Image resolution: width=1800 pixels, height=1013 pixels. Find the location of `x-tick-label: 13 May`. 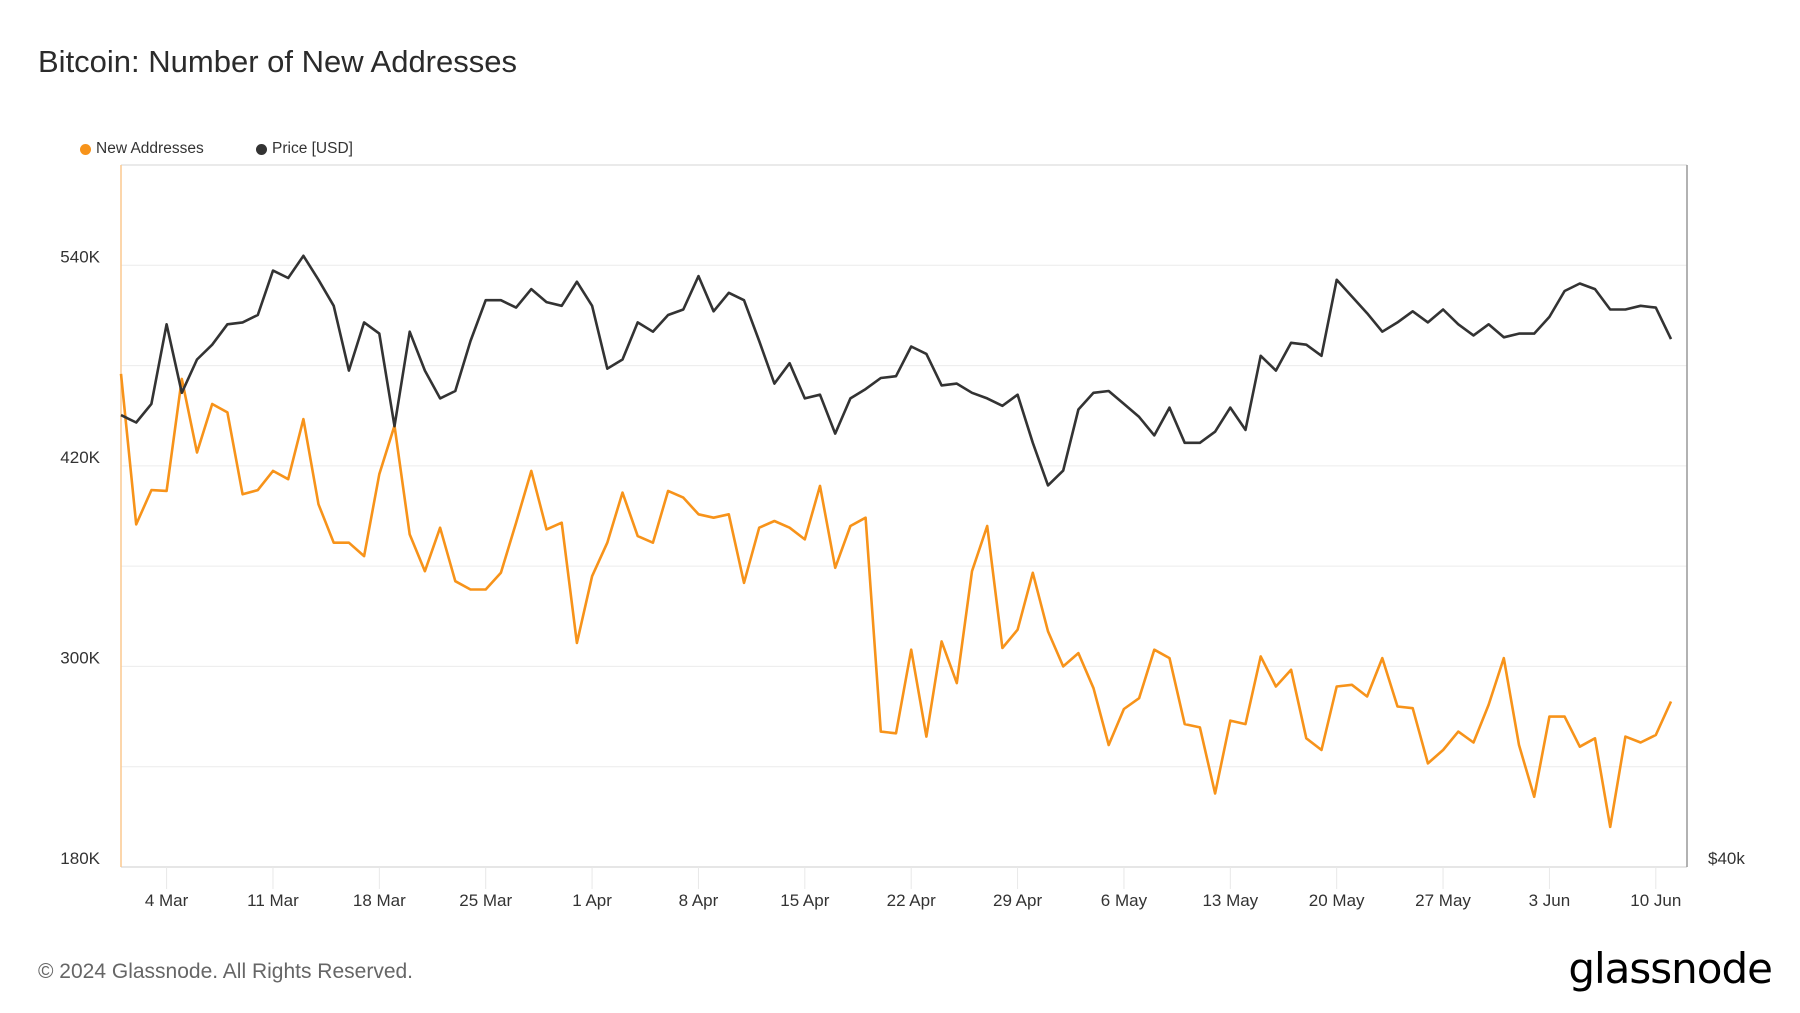

x-tick-label: 13 May is located at coordinates (1230, 900).